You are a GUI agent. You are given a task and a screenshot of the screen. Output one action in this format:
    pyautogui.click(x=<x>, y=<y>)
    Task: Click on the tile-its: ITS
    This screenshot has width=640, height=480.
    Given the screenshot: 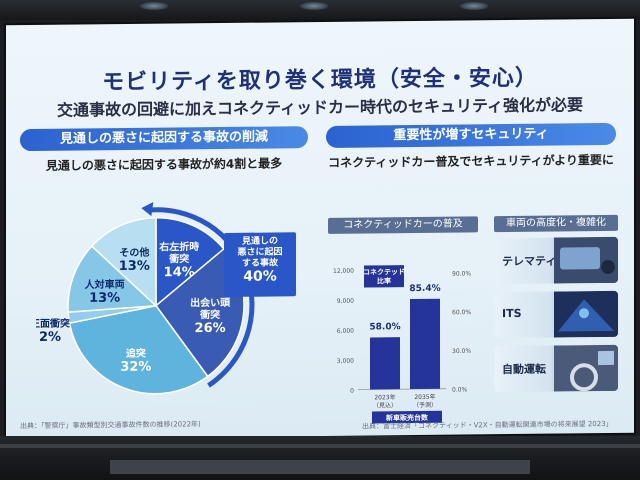 What is the action you would take?
    pyautogui.click(x=556, y=314)
    